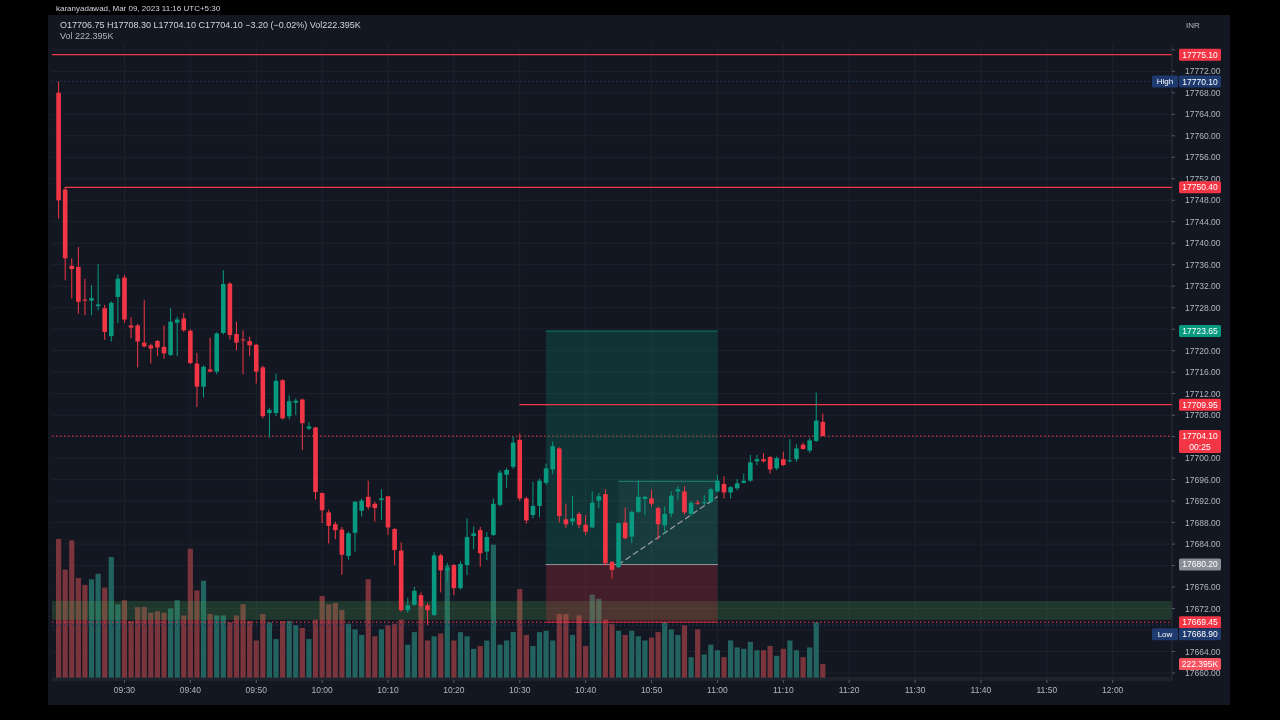 Image resolution: width=1280 pixels, height=720 pixels. I want to click on text: 17680.20, so click(1200, 564).